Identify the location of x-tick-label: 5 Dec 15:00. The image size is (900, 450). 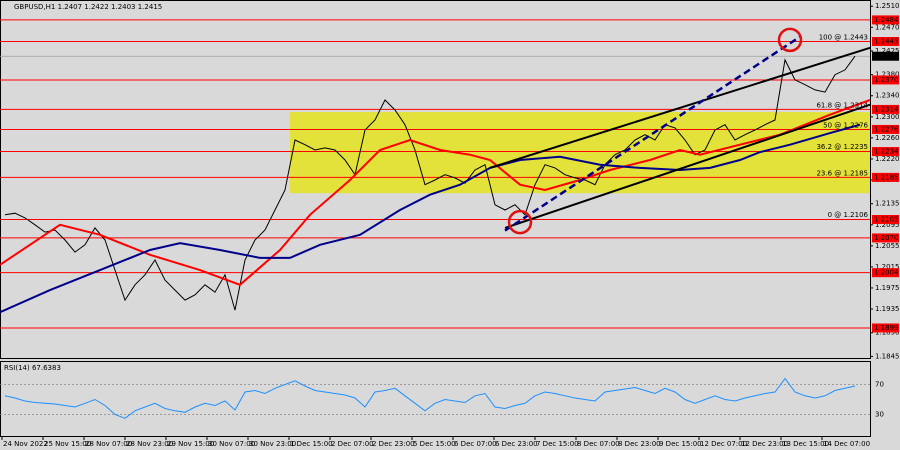
(434, 444).